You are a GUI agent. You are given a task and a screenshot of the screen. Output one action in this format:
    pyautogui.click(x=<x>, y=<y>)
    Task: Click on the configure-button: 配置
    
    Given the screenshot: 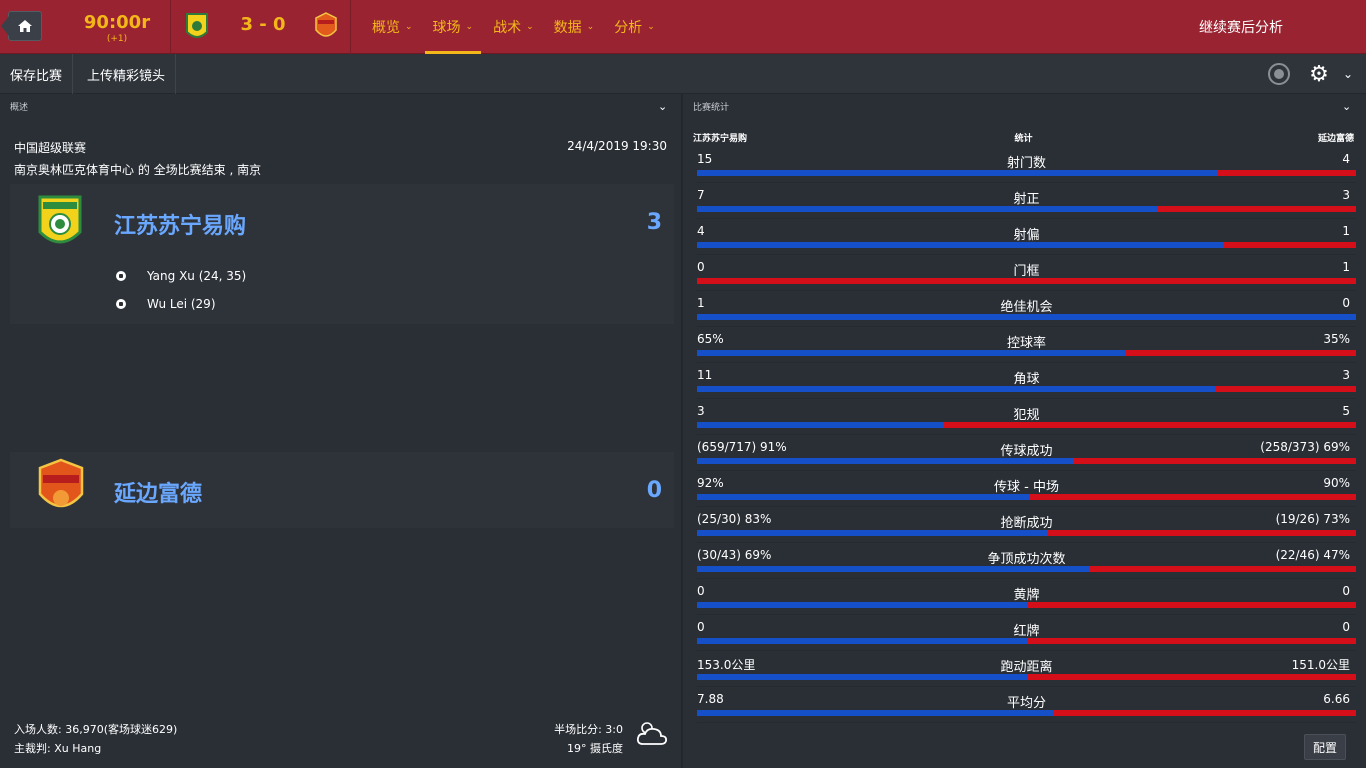 What is the action you would take?
    pyautogui.click(x=1325, y=747)
    